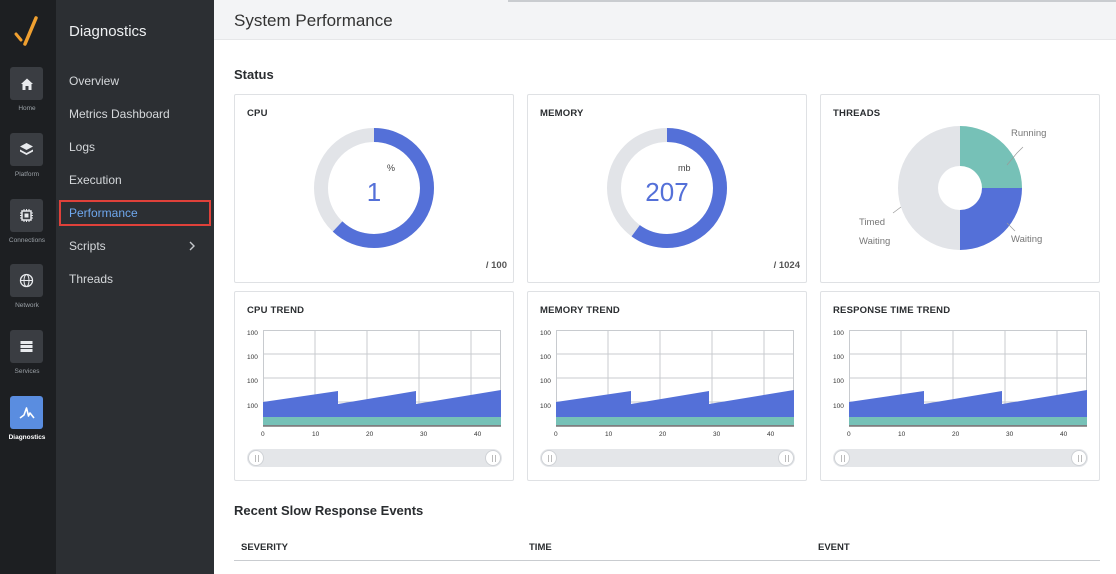 This screenshot has height=574, width=1116. What do you see at coordinates (26, 215) in the screenshot?
I see `chip-icon` at bounding box center [26, 215].